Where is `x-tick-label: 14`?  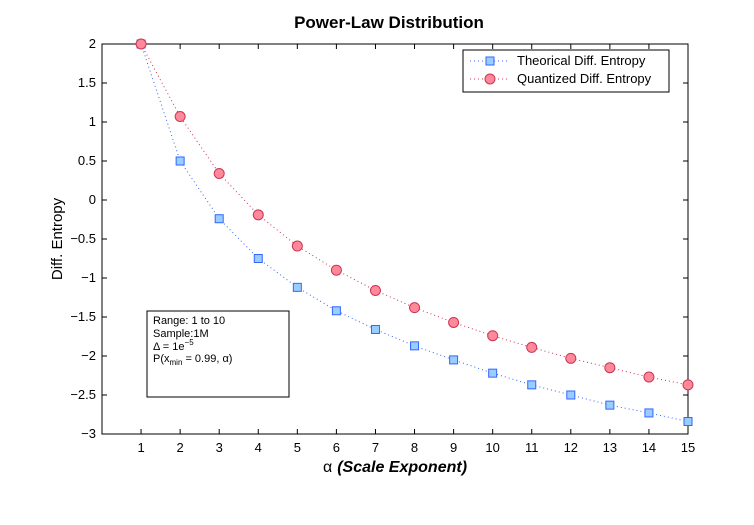
x-tick-label: 14 is located at coordinates (649, 447).